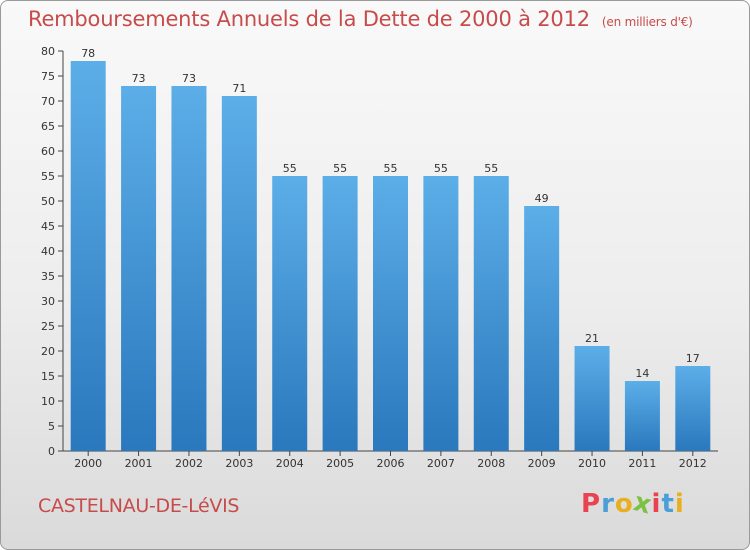  Describe the element at coordinates (390, 313) in the screenshot. I see `bar-2006` at that location.